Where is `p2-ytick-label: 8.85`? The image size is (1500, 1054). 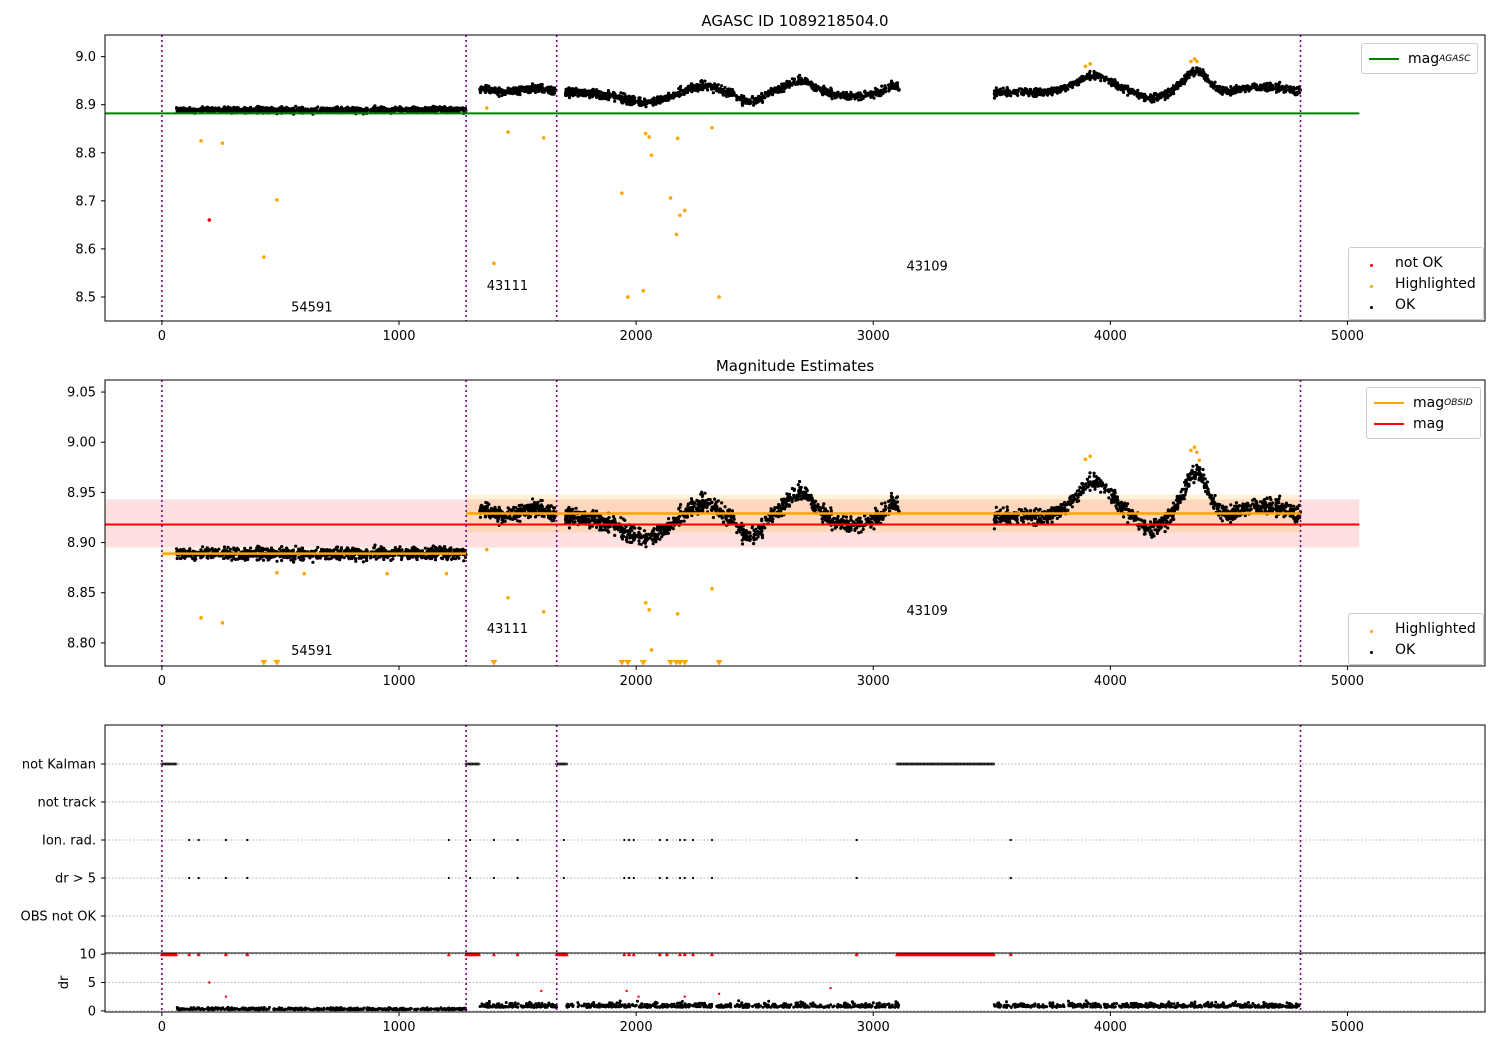 p2-ytick-label: 8.85 is located at coordinates (81, 593).